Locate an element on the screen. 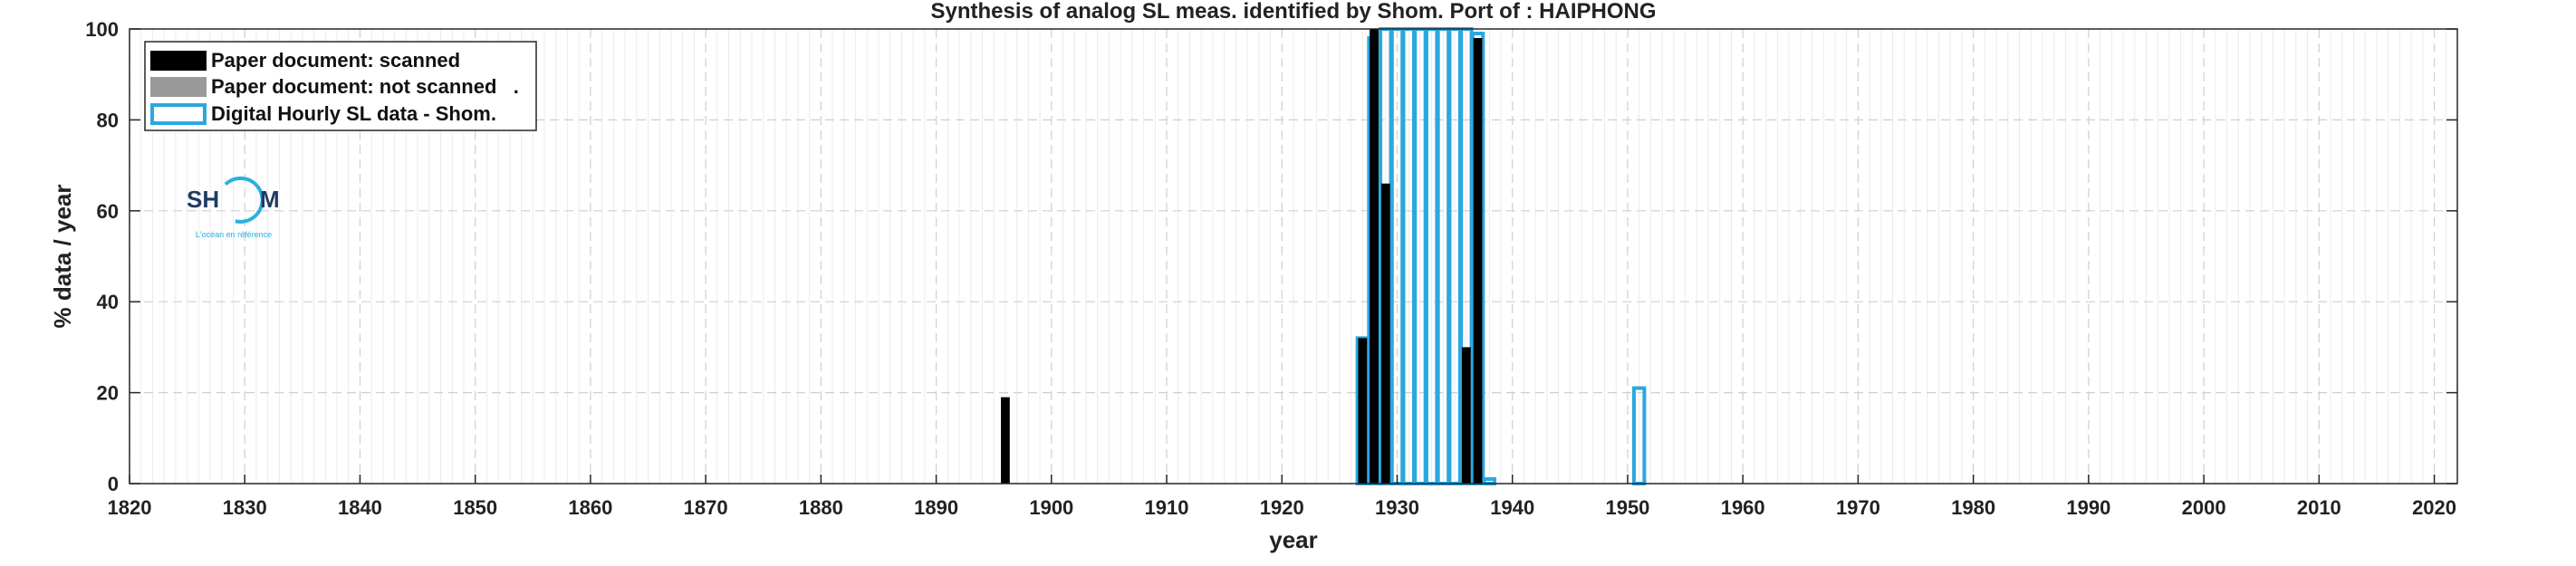 The image size is (2576, 566). x-tick-label: 2000 is located at coordinates (2204, 507).